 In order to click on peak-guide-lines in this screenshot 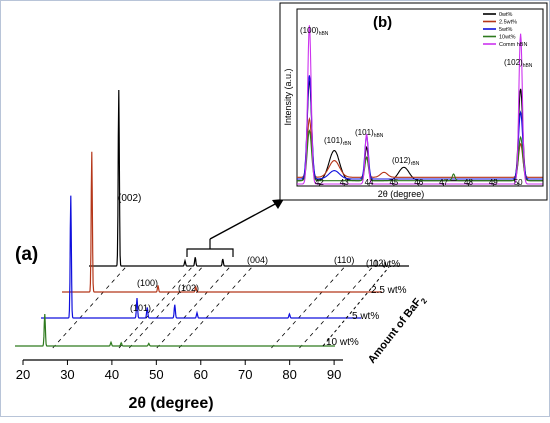, I will do `click(213, 307)`.